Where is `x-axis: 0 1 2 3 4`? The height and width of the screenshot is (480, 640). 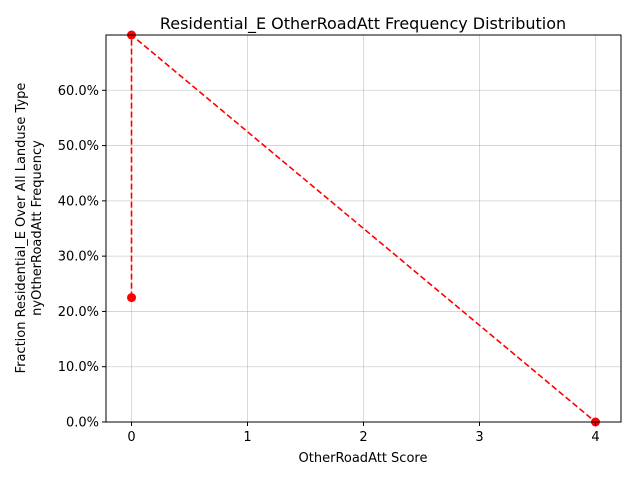 x-axis: 0 1 2 3 4 is located at coordinates (363, 433).